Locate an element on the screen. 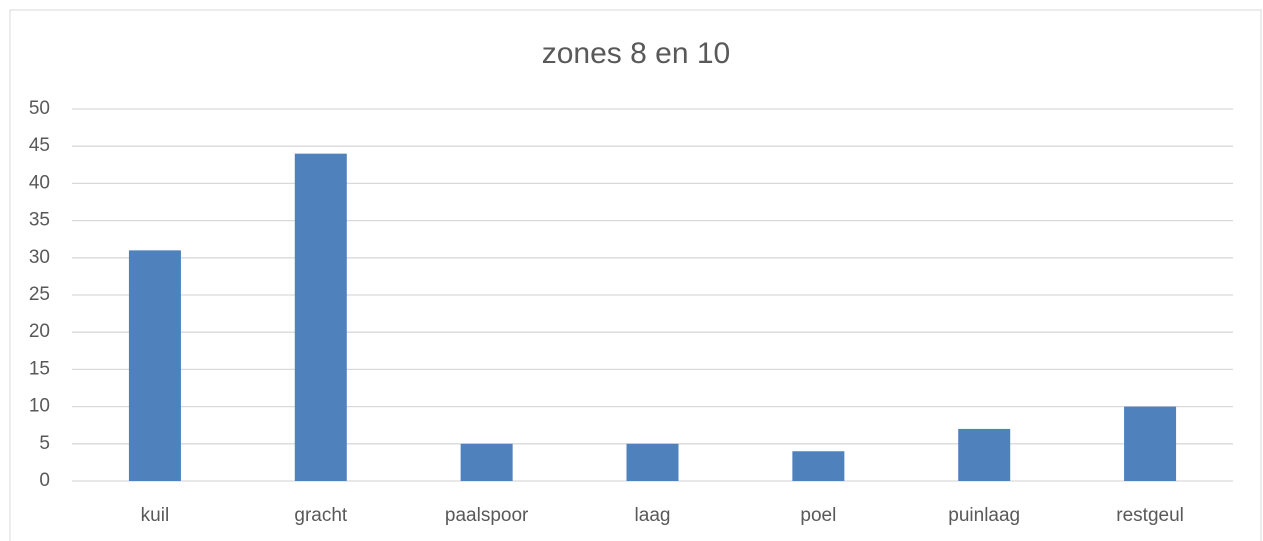 Image resolution: width=1263 pixels, height=541 pixels. y-tick-label: 30 is located at coordinates (39, 257).